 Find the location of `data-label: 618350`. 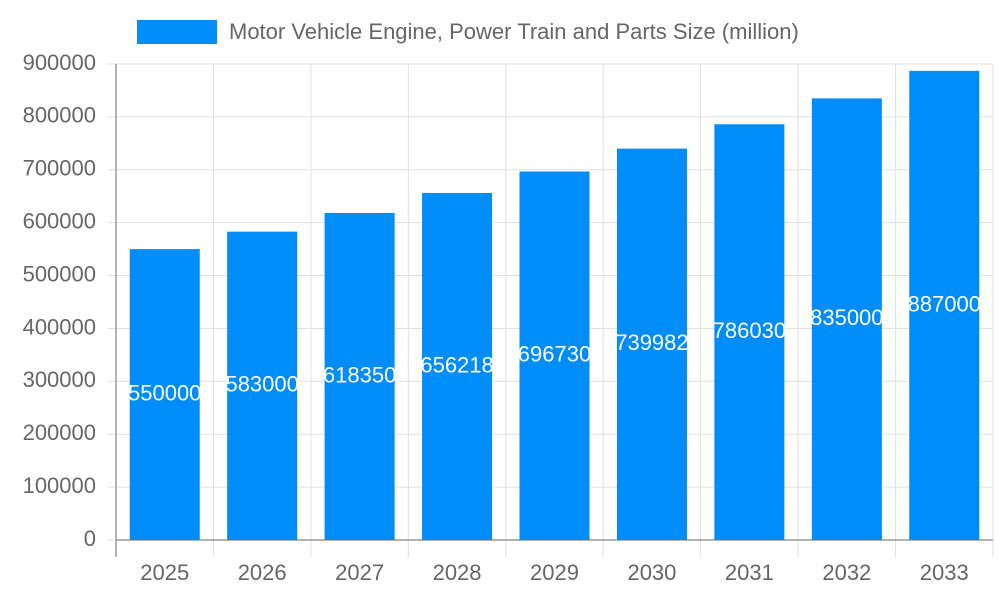

data-label: 618350 is located at coordinates (359, 374).